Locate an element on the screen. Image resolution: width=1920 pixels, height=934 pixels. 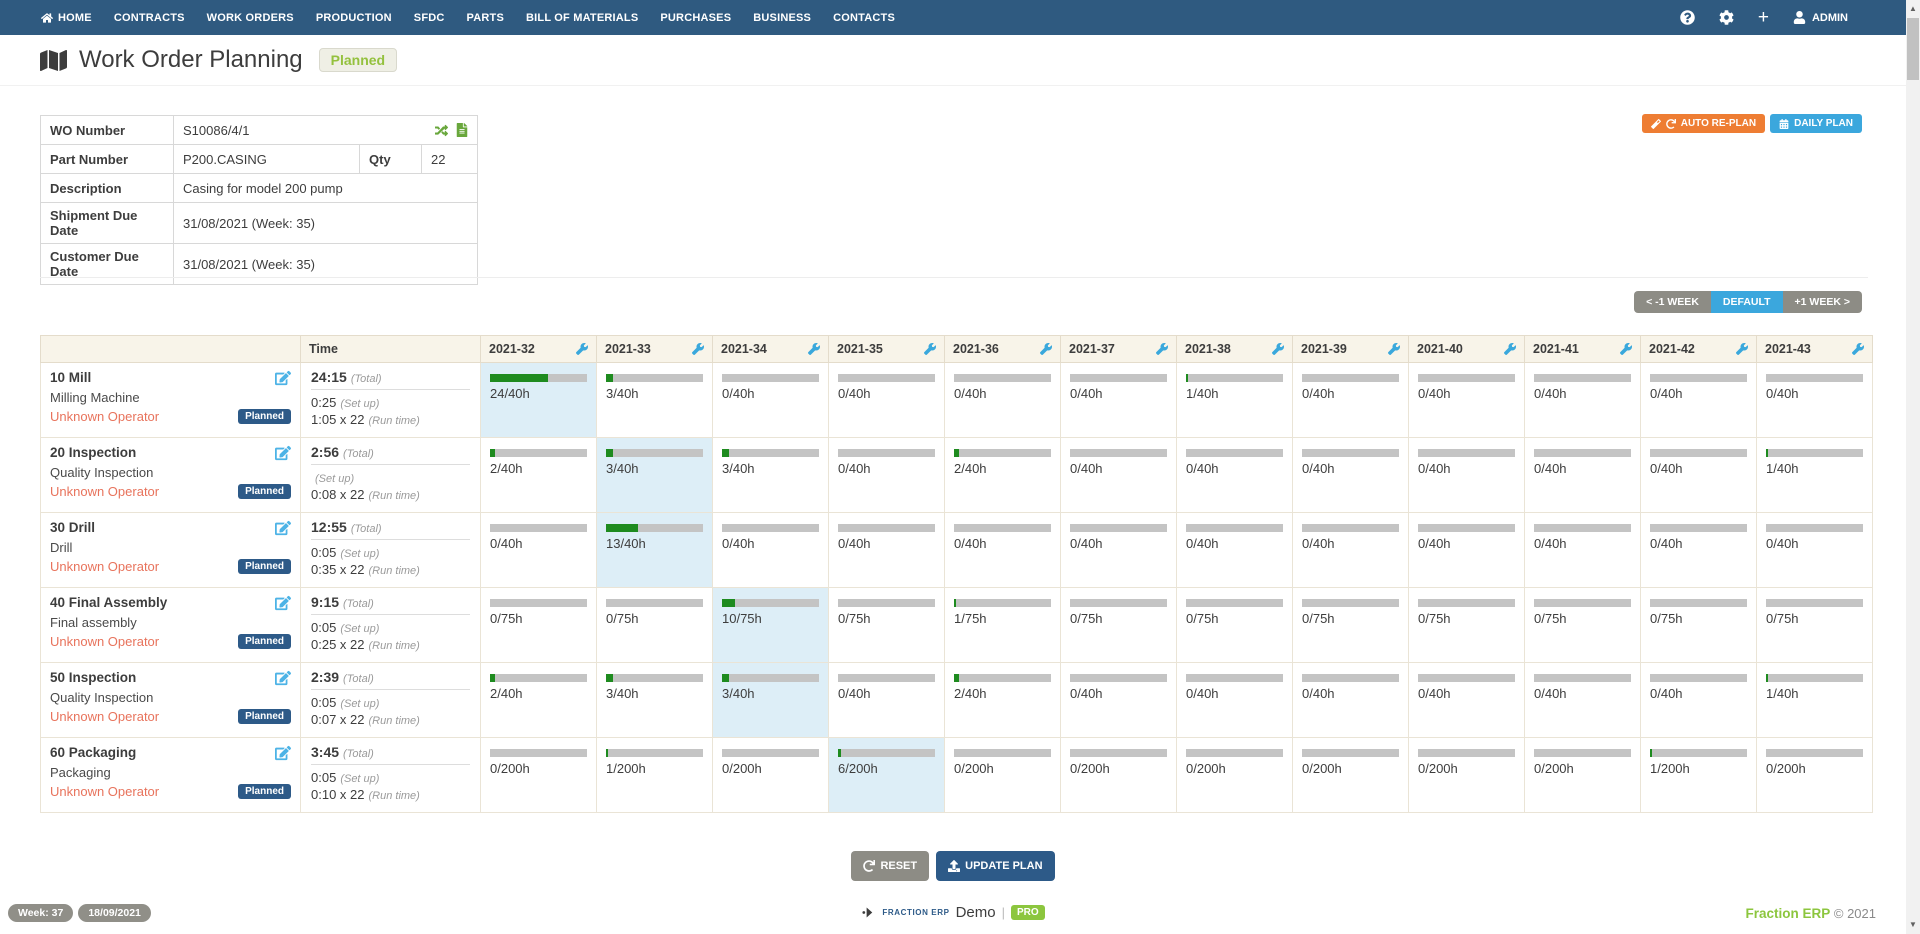
invoice-icon is located at coordinates (462, 130).